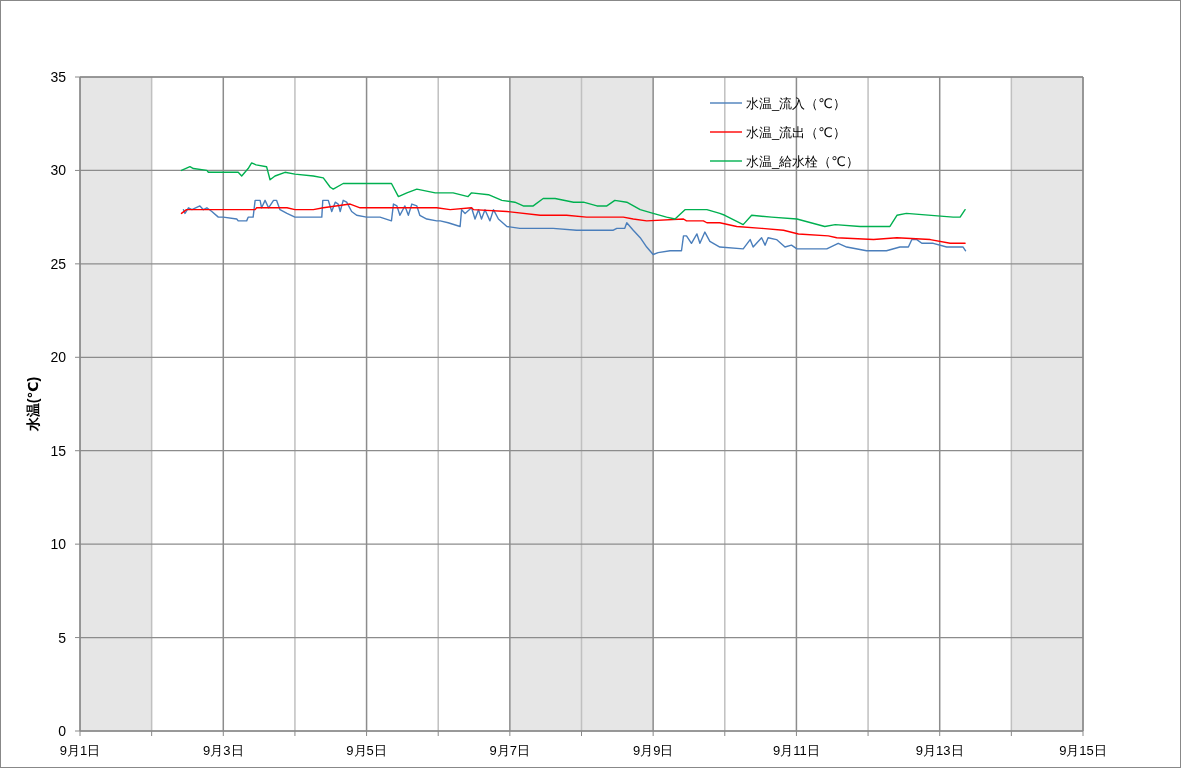 This screenshot has width=1181, height=768. What do you see at coordinates (796, 103) in the screenshot?
I see `legend-label: 水温_流入（℃）` at bounding box center [796, 103].